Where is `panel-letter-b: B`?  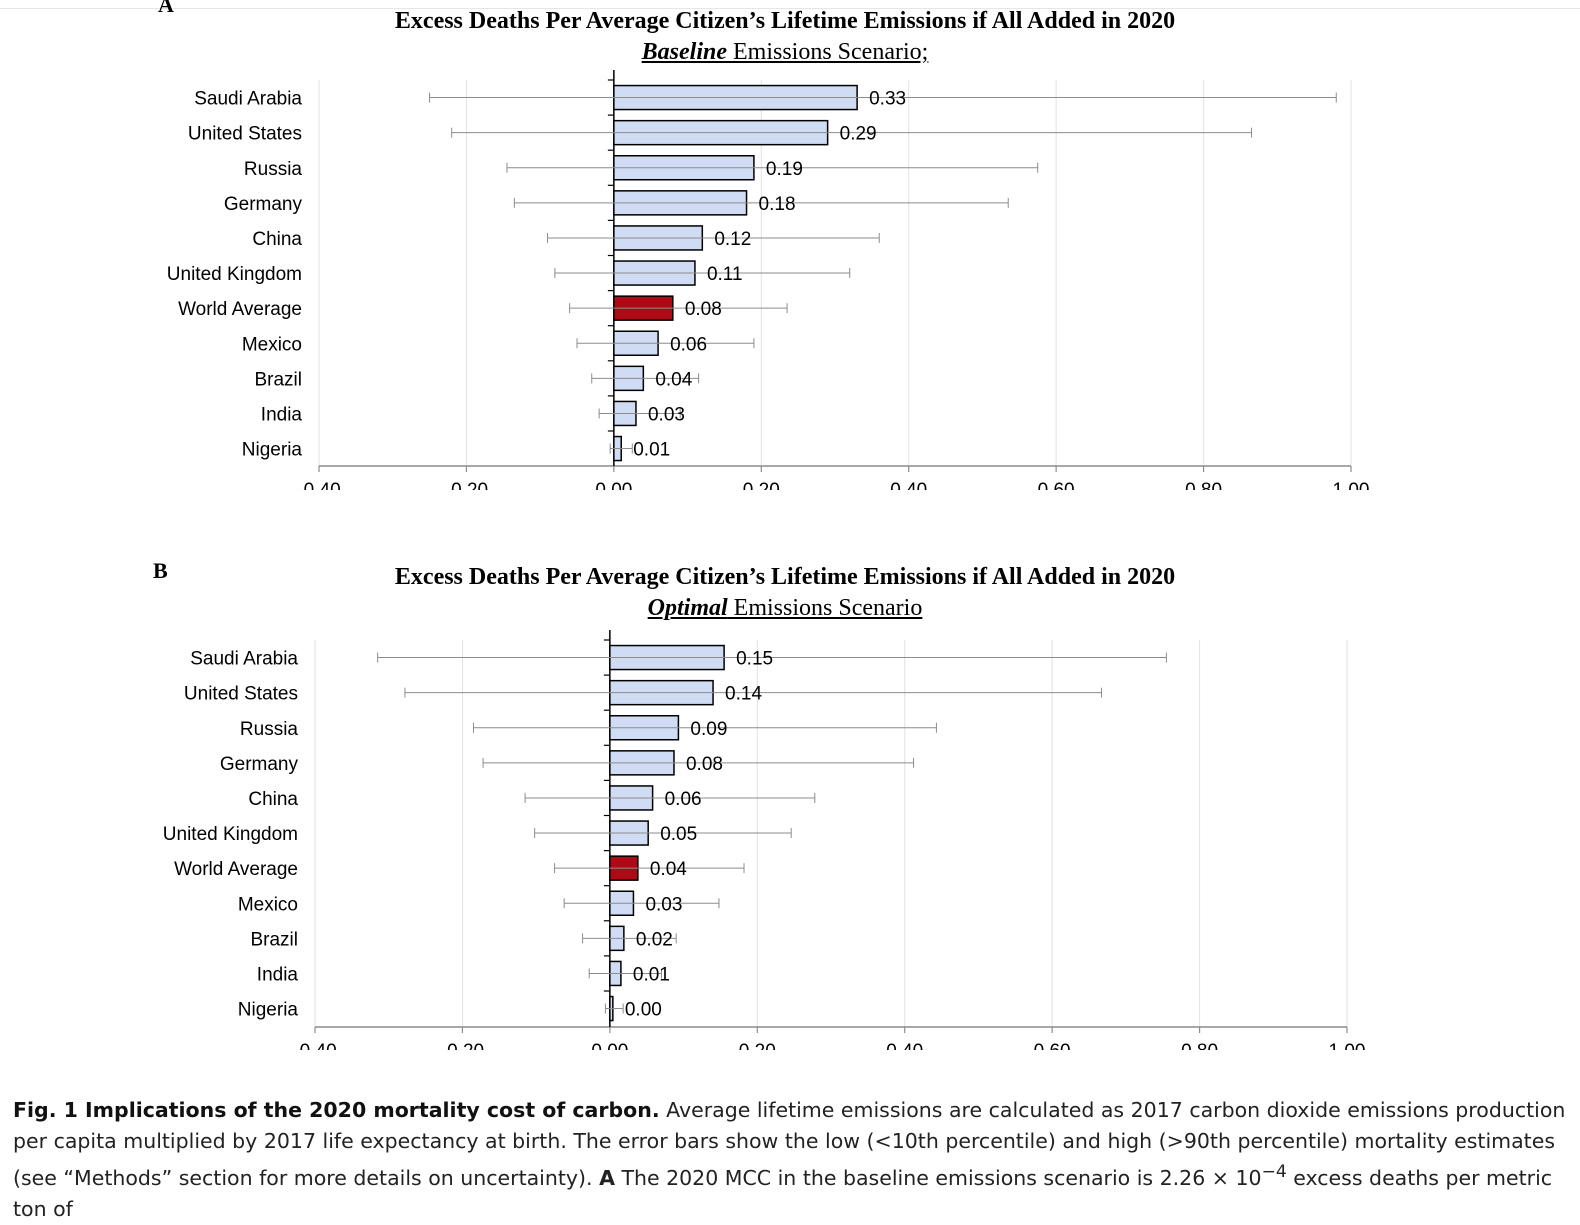
panel-letter-b: B is located at coordinates (160, 570).